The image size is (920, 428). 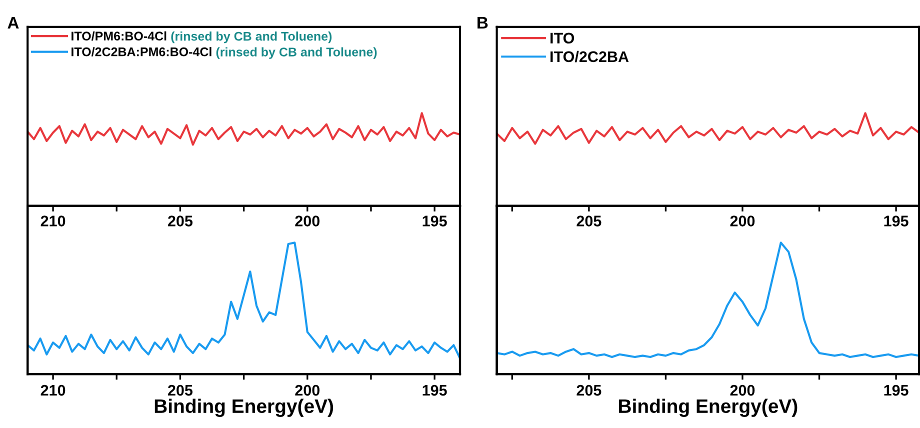 What do you see at coordinates (53, 221) in the screenshot?
I see `x2-tick-label: 210` at bounding box center [53, 221].